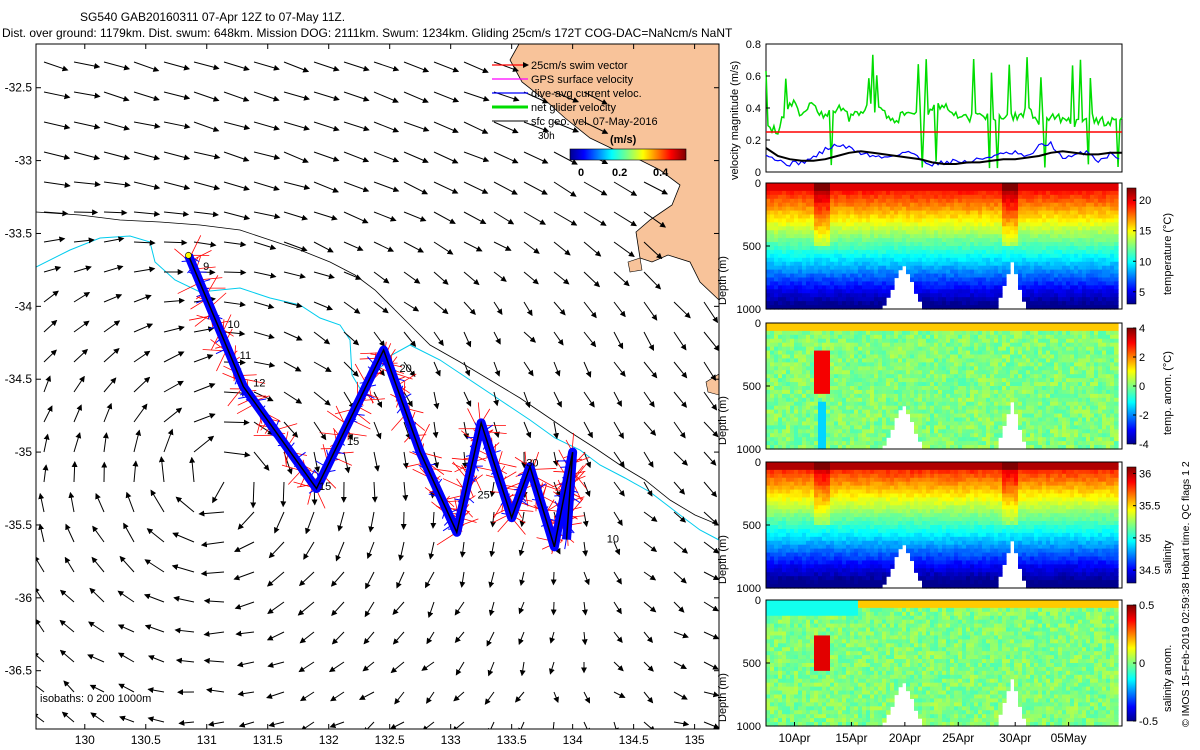 Image resolution: width=1200 pixels, height=750 pixels. Describe the element at coordinates (723, 697) in the screenshot. I see `section-ylabel: Depth (m)` at that location.